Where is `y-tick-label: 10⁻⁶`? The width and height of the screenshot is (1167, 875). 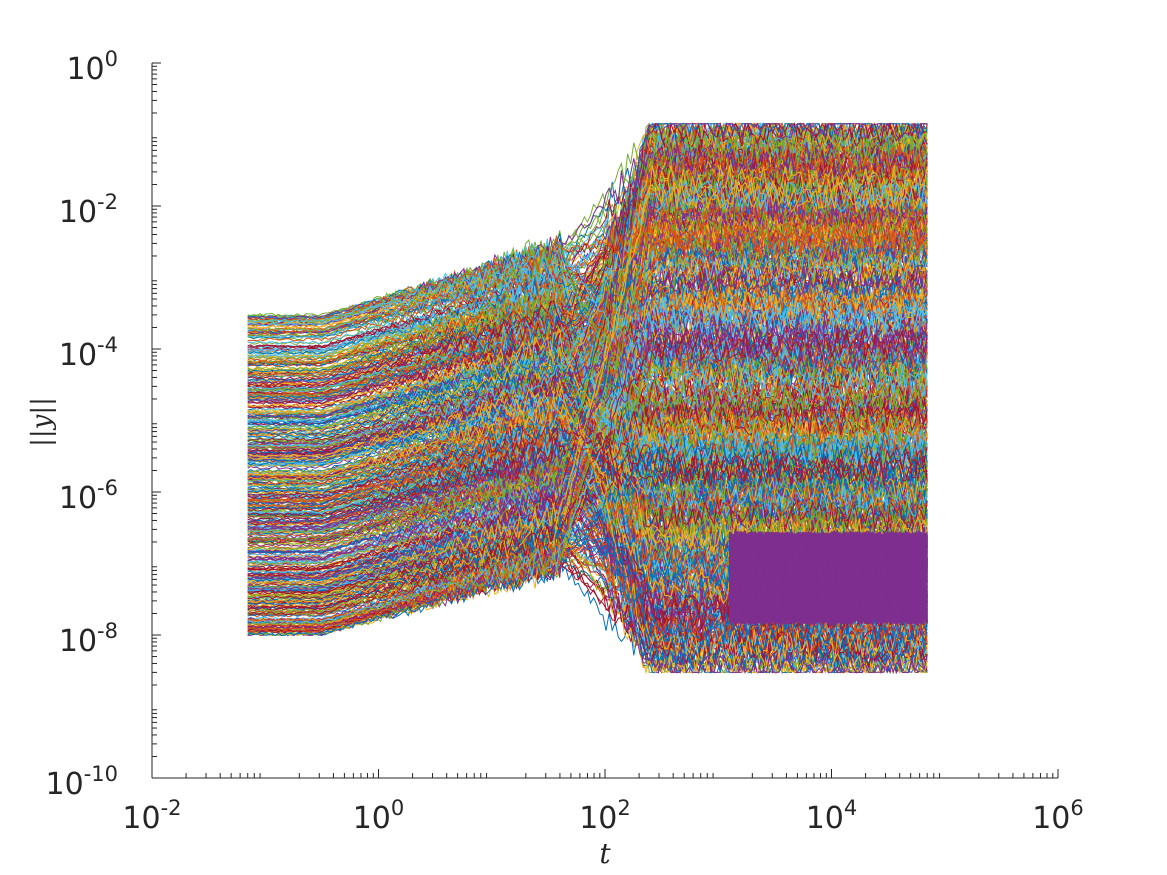 y-tick-label: 10⁻⁶ is located at coordinates (88, 496).